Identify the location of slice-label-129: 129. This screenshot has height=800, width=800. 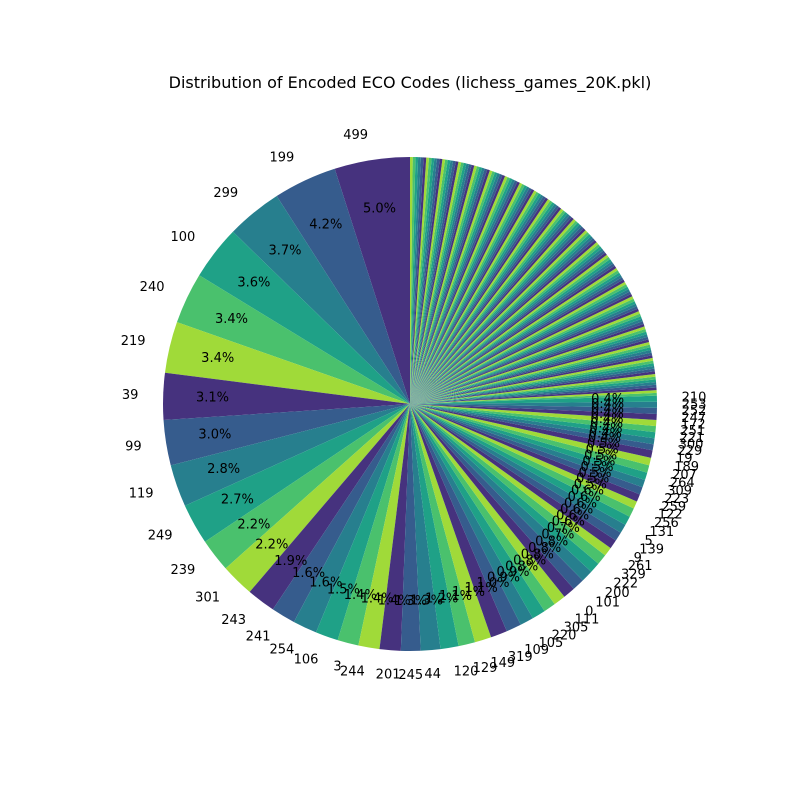
(485, 668).